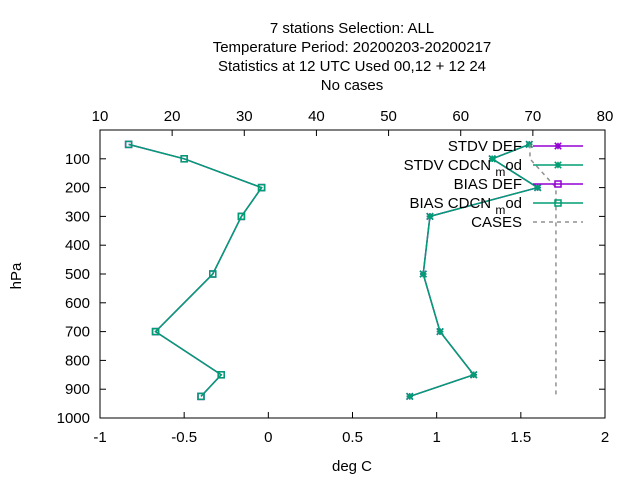  Describe the element at coordinates (316, 116) in the screenshot. I see `x2-tick-label: 40` at that location.